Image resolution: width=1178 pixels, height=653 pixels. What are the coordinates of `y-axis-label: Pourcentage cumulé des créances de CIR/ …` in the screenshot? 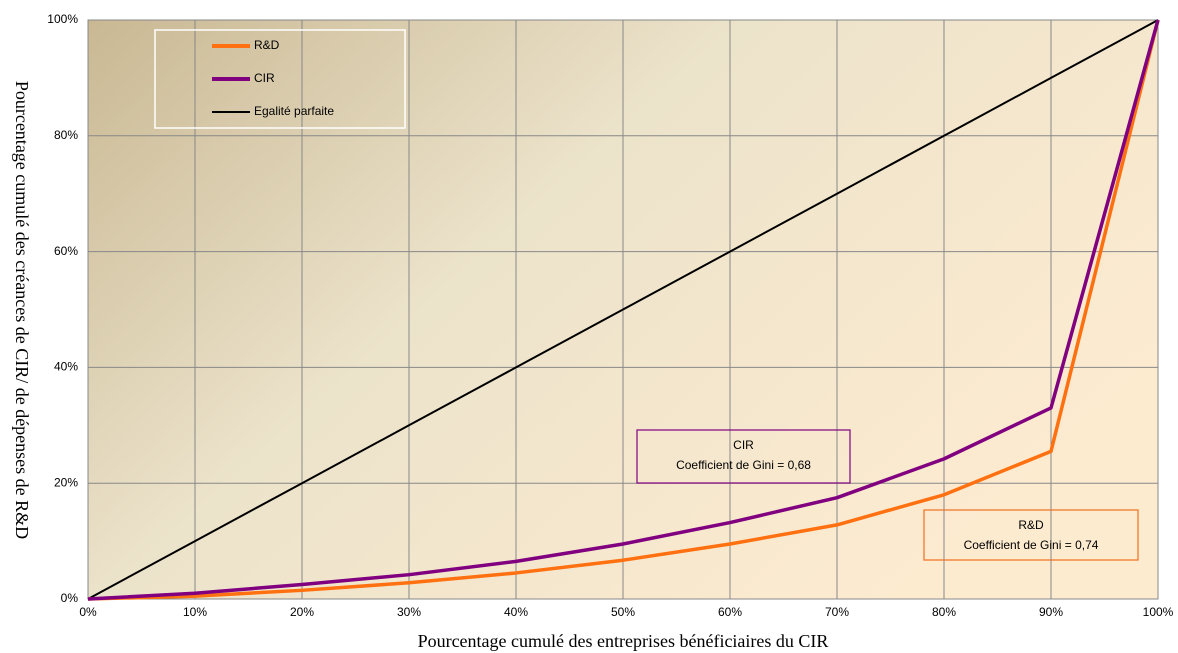 It's located at (22, 310).